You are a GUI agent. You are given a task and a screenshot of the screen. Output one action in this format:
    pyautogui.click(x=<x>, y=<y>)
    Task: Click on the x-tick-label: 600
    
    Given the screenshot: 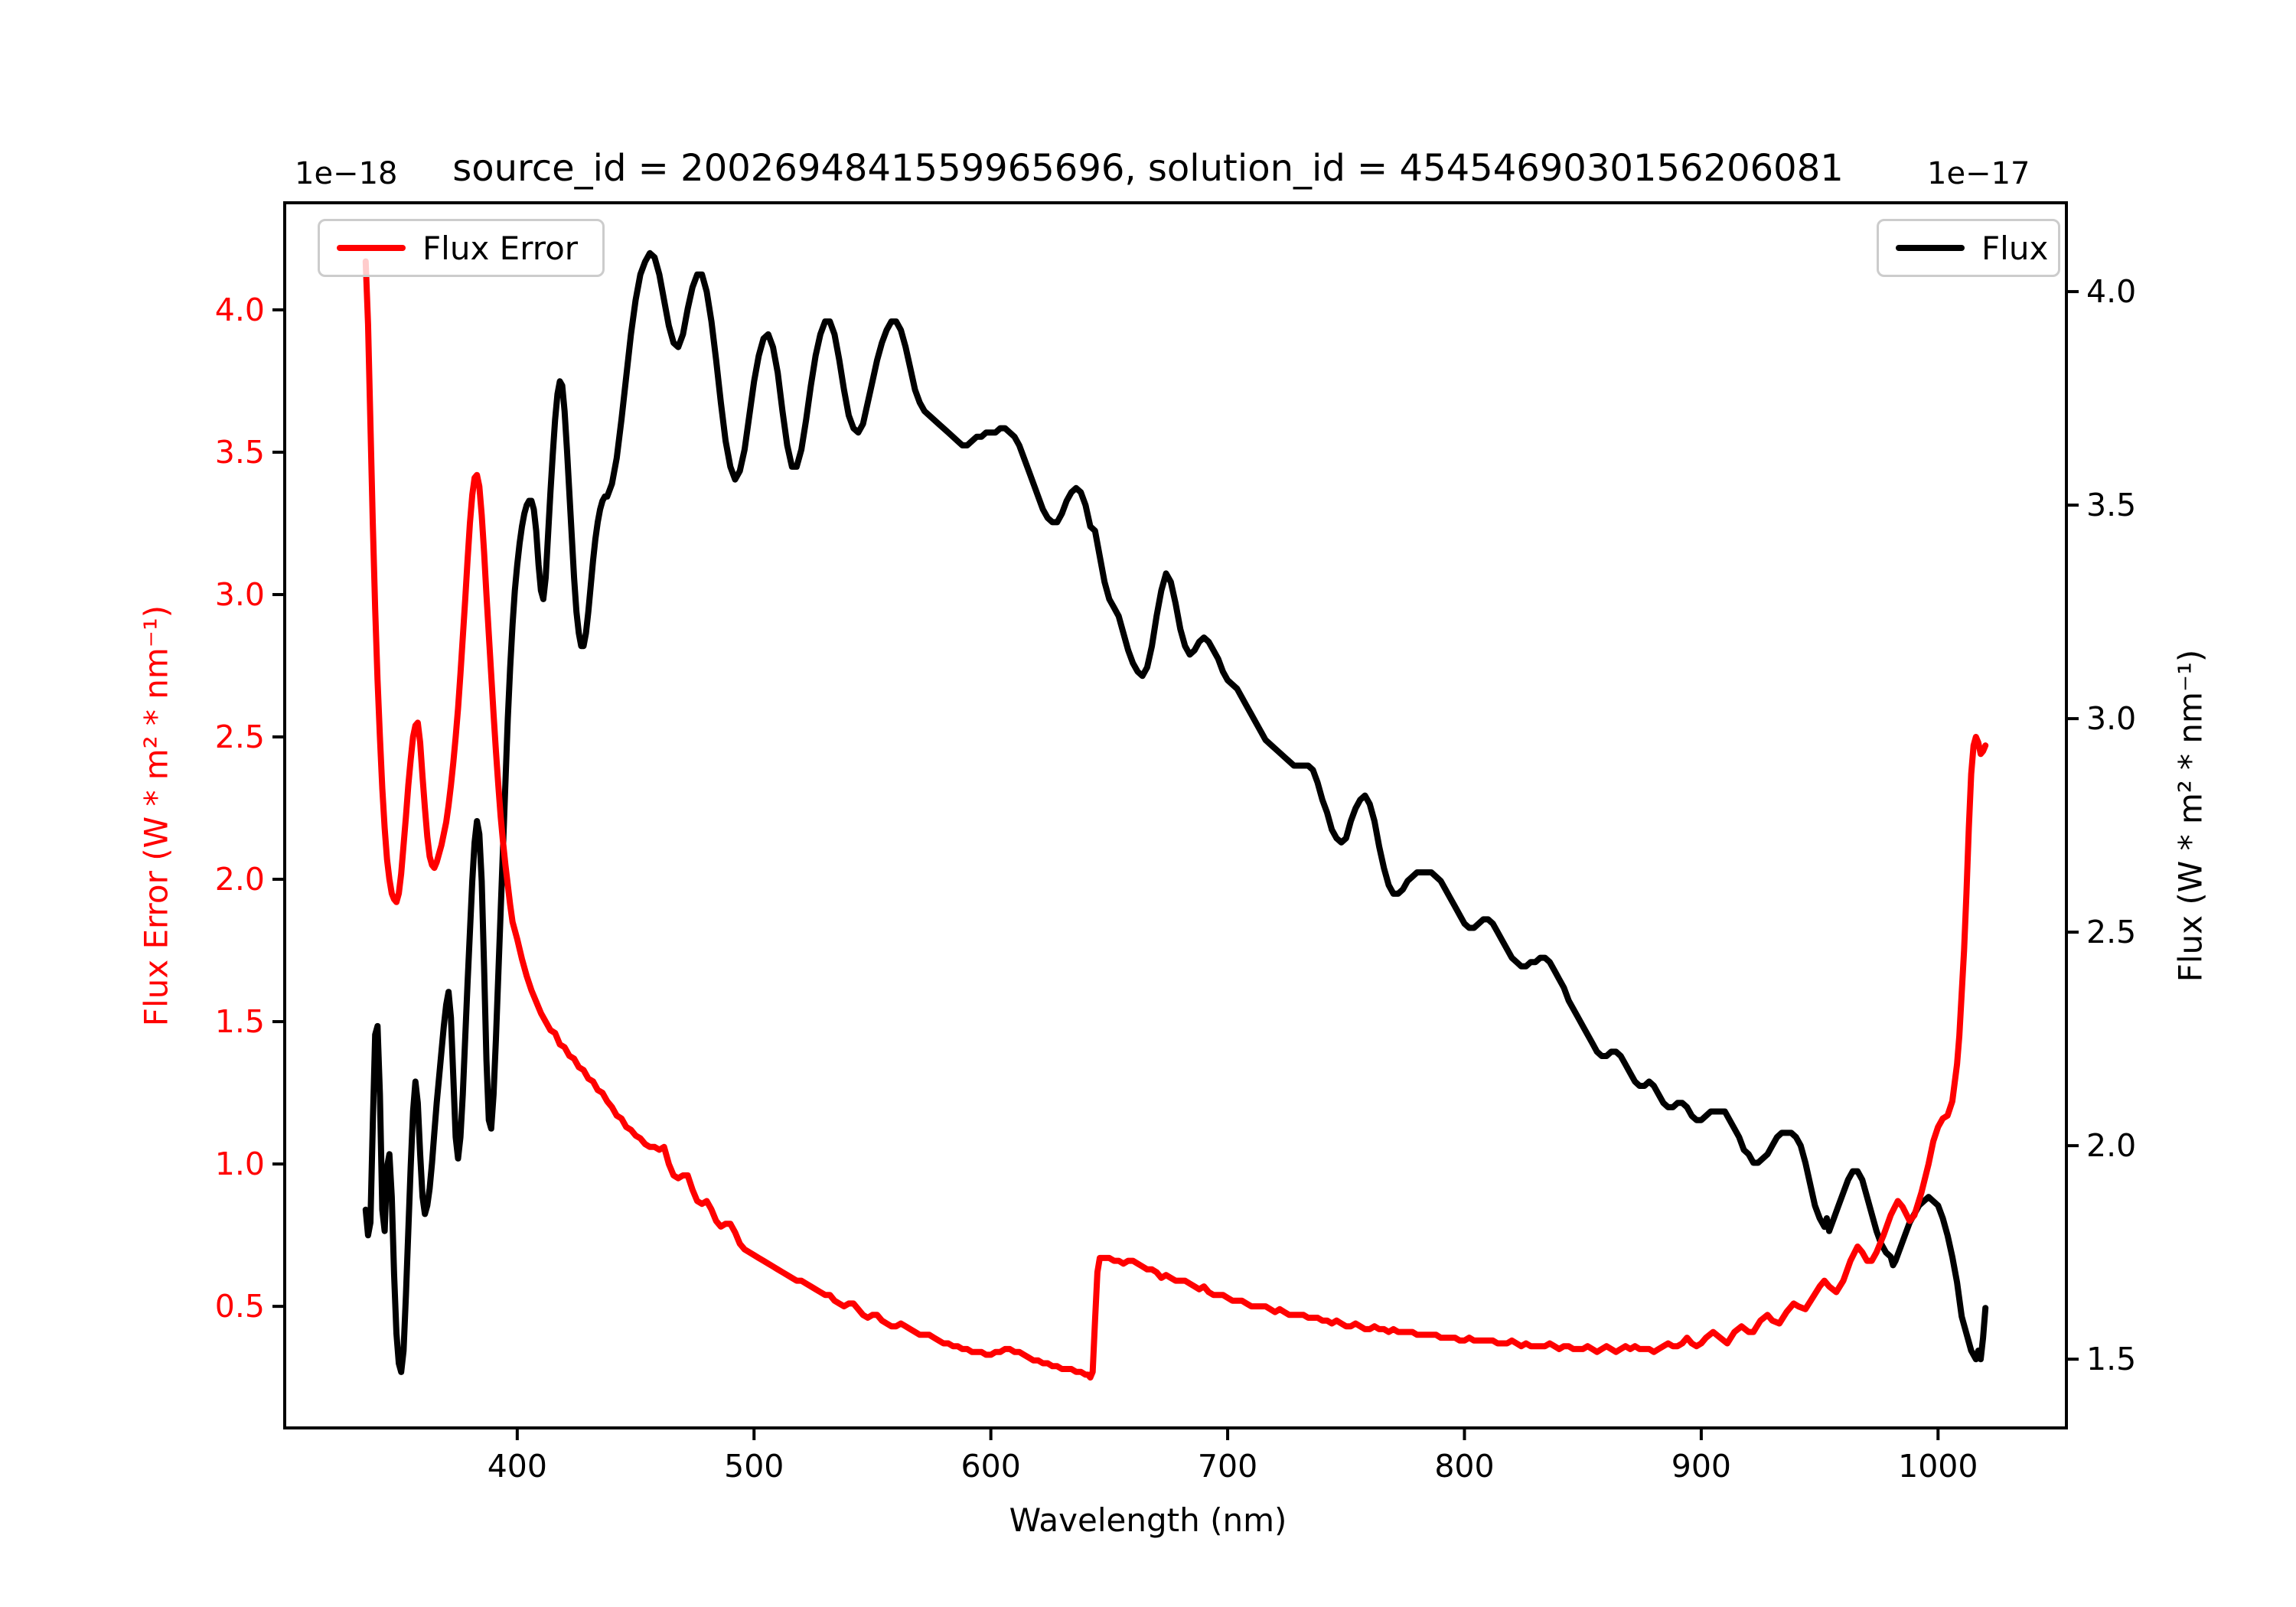 What is the action you would take?
    pyautogui.click(x=990, y=1466)
    